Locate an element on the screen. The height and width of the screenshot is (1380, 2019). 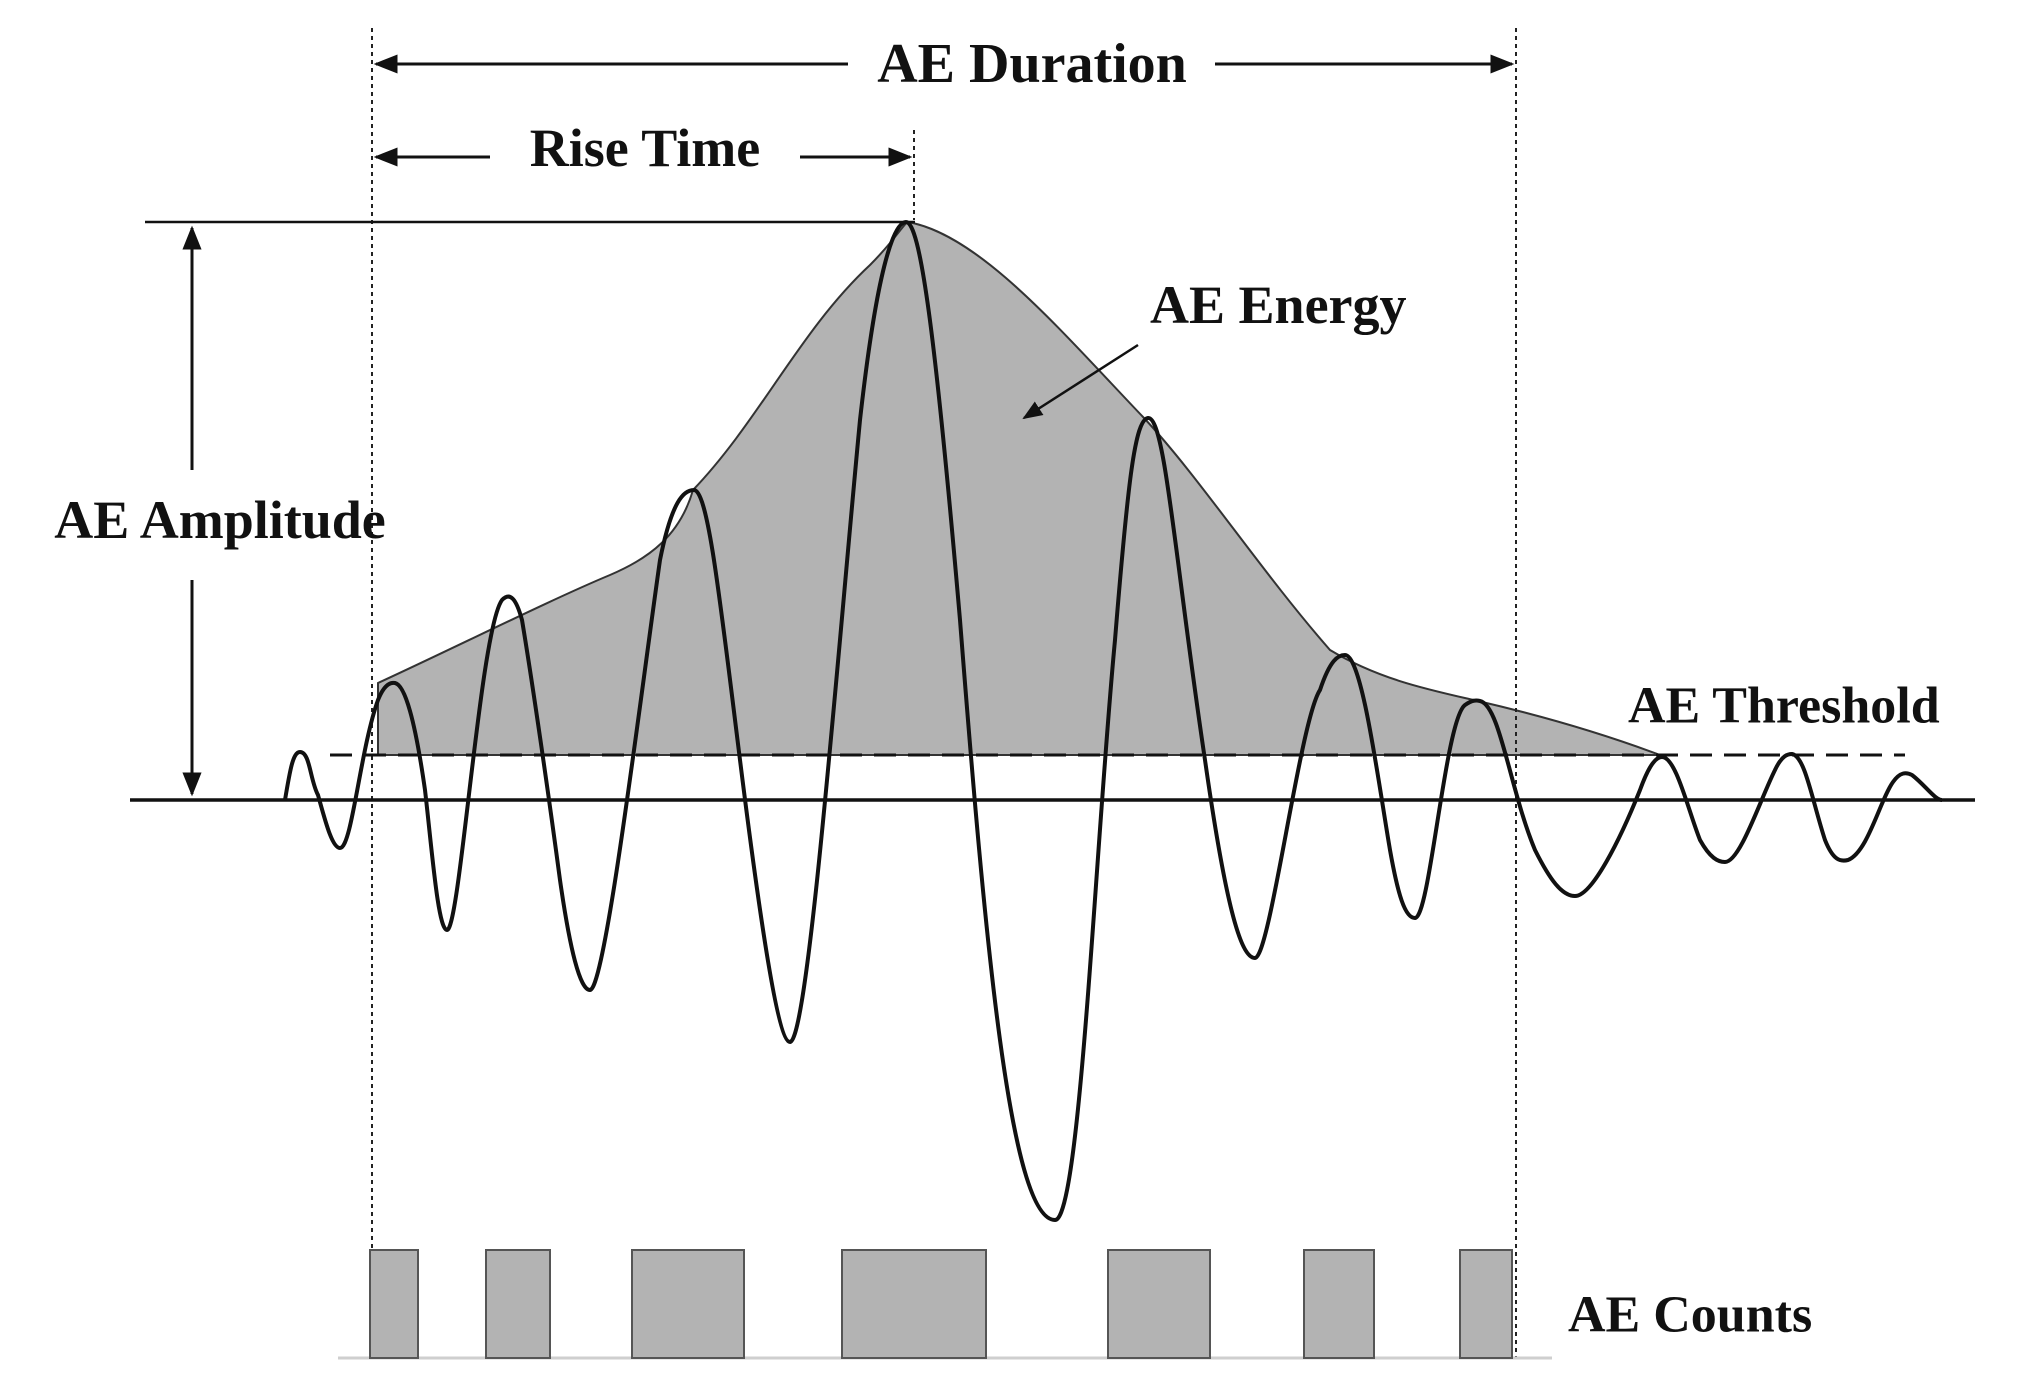
threshold-label: AE Threshold is located at coordinates (1784, 706).